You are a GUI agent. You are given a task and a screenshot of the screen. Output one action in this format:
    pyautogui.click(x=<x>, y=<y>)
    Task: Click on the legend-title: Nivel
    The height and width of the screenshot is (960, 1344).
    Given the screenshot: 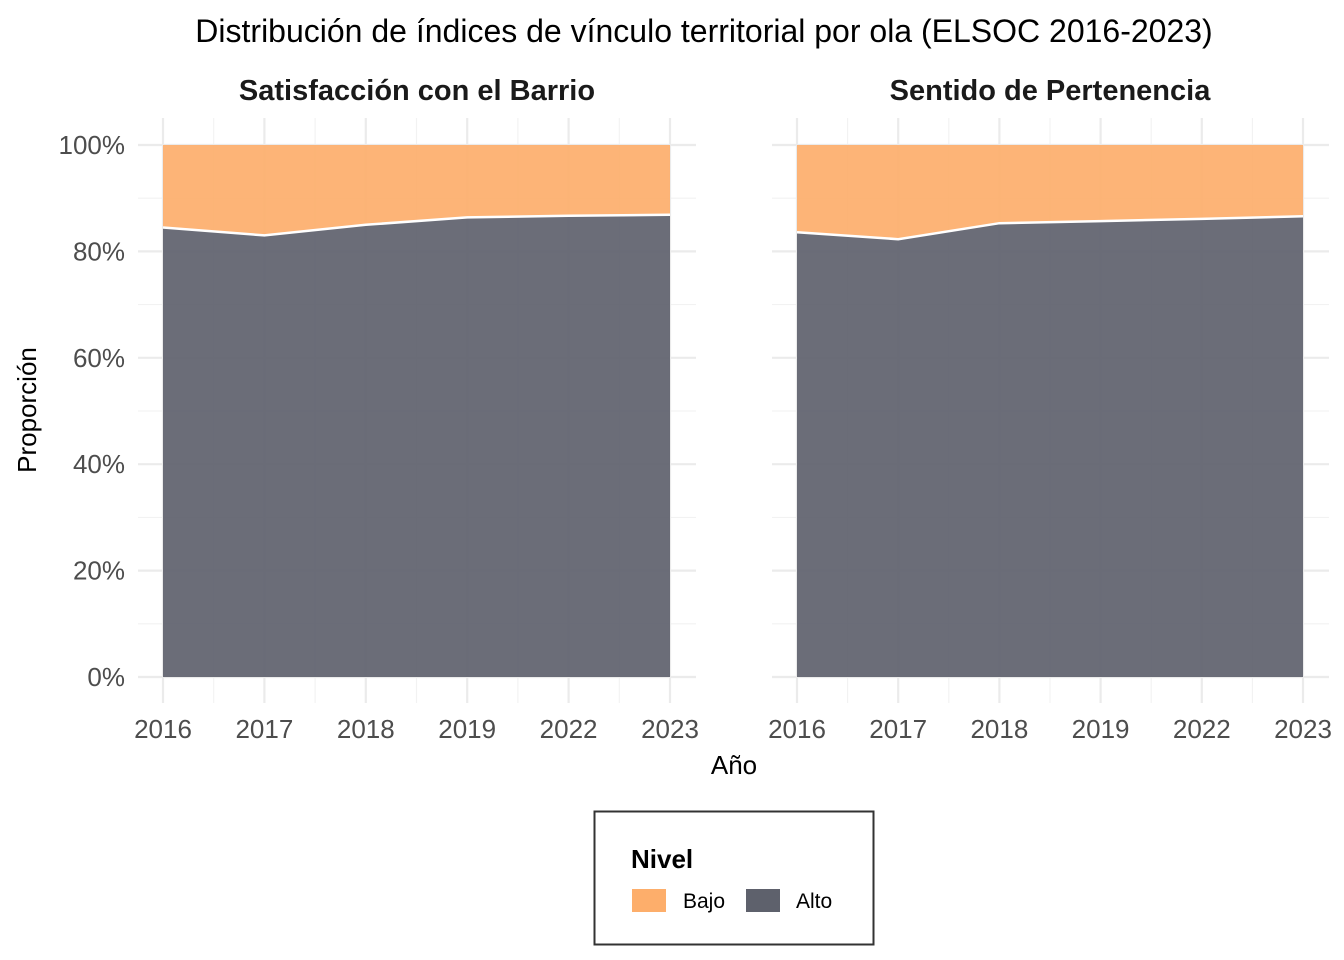 What is the action you would take?
    pyautogui.click(x=662, y=859)
    